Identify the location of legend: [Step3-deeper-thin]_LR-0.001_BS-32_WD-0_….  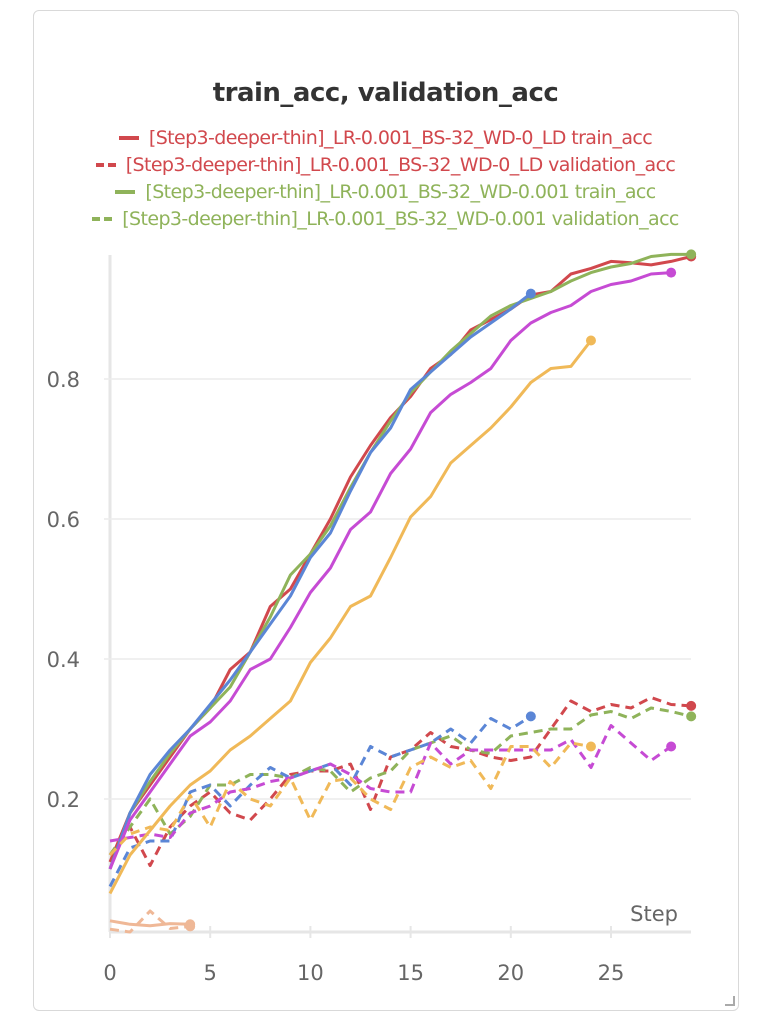
(385, 178).